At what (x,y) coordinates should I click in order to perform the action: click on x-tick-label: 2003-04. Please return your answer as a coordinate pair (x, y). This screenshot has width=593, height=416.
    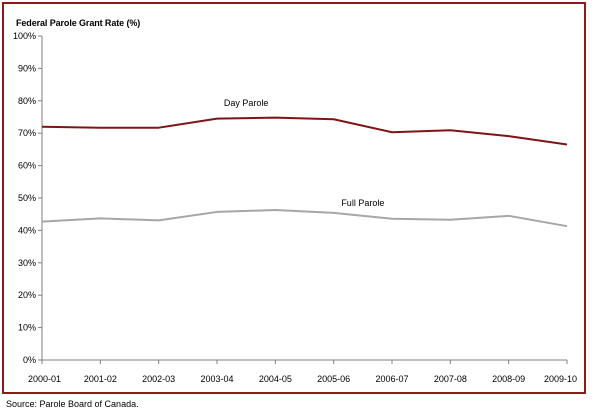
    Looking at the image, I should click on (216, 379).